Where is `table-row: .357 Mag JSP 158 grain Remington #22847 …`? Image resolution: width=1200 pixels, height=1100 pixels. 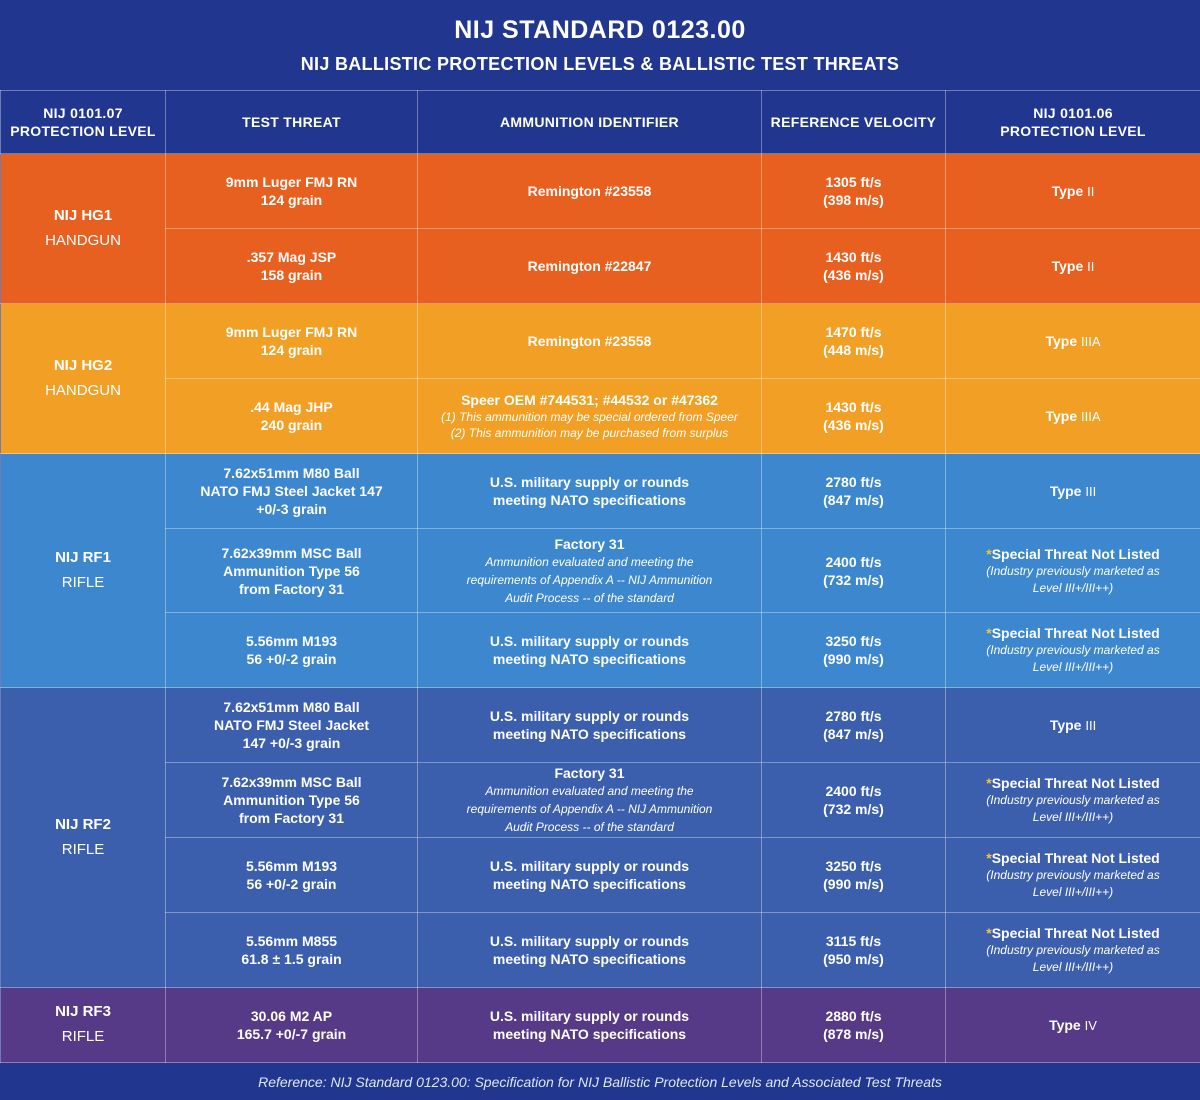
table-row: .357 Mag JSP 158 grain Remington #22847 … is located at coordinates (600, 266).